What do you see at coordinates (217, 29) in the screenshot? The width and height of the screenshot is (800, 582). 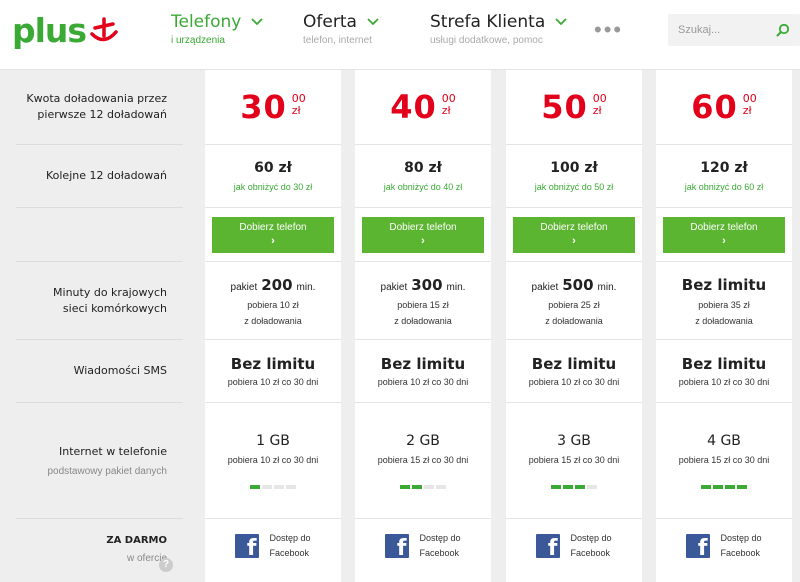 I see `nav-telefony: Telefony i urządzenia` at bounding box center [217, 29].